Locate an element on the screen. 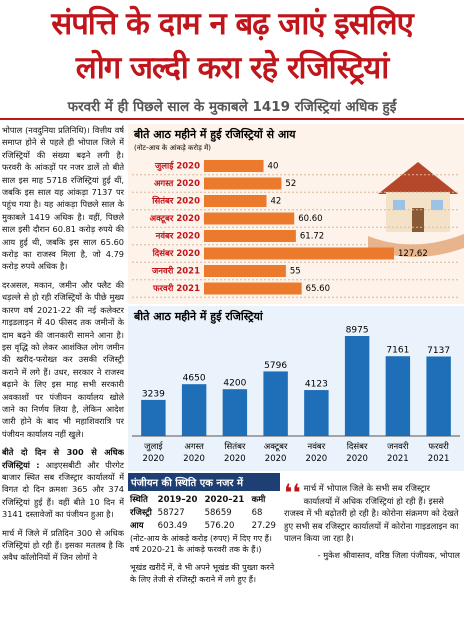 Image resolution: width=464 pixels, height=621 pixels. cell: 58727 is located at coordinates (171, 512).